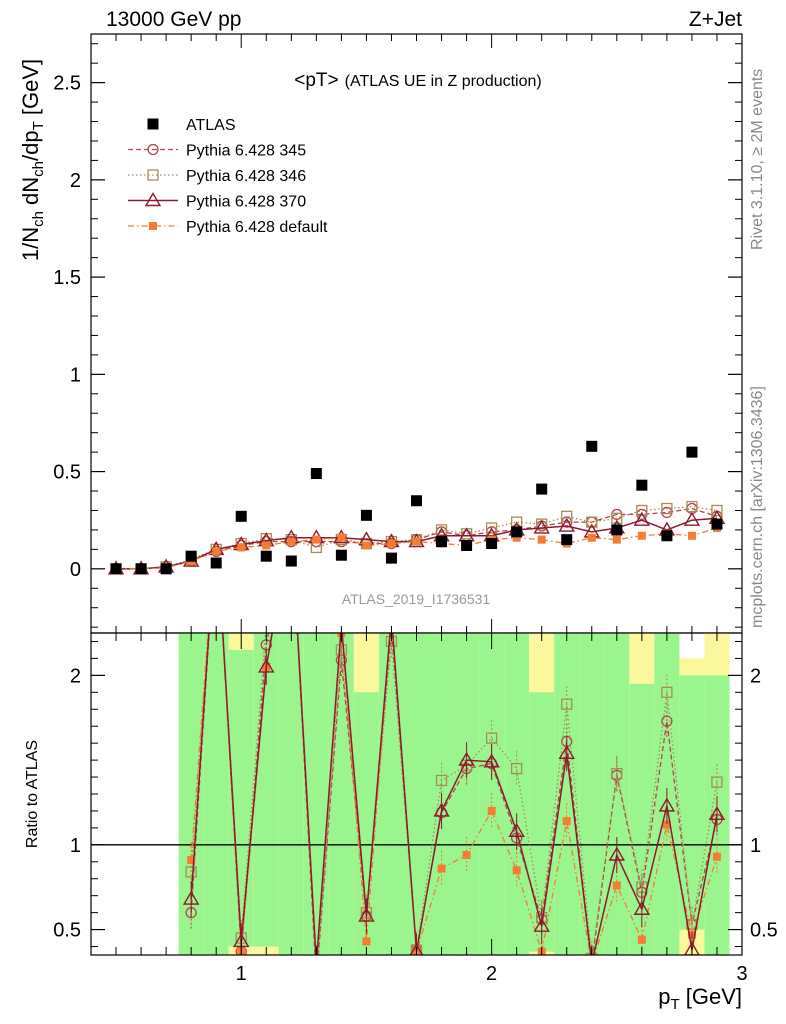 The image size is (786, 1024). I want to click on legend-entry: Pythia 6.428 346, so click(217, 176).